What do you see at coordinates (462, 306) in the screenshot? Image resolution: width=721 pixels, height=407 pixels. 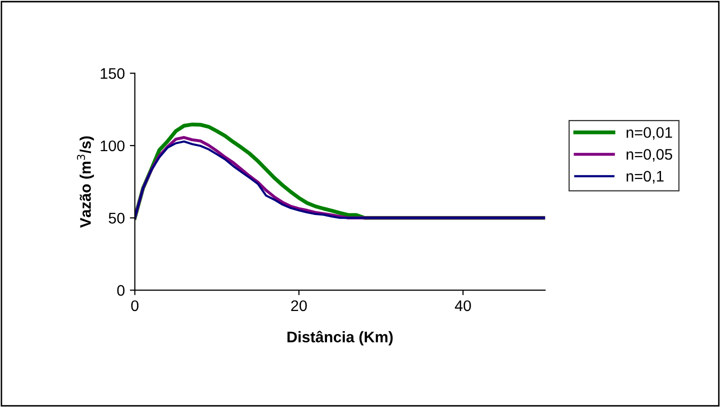 I see `x-tick-label: 40` at bounding box center [462, 306].